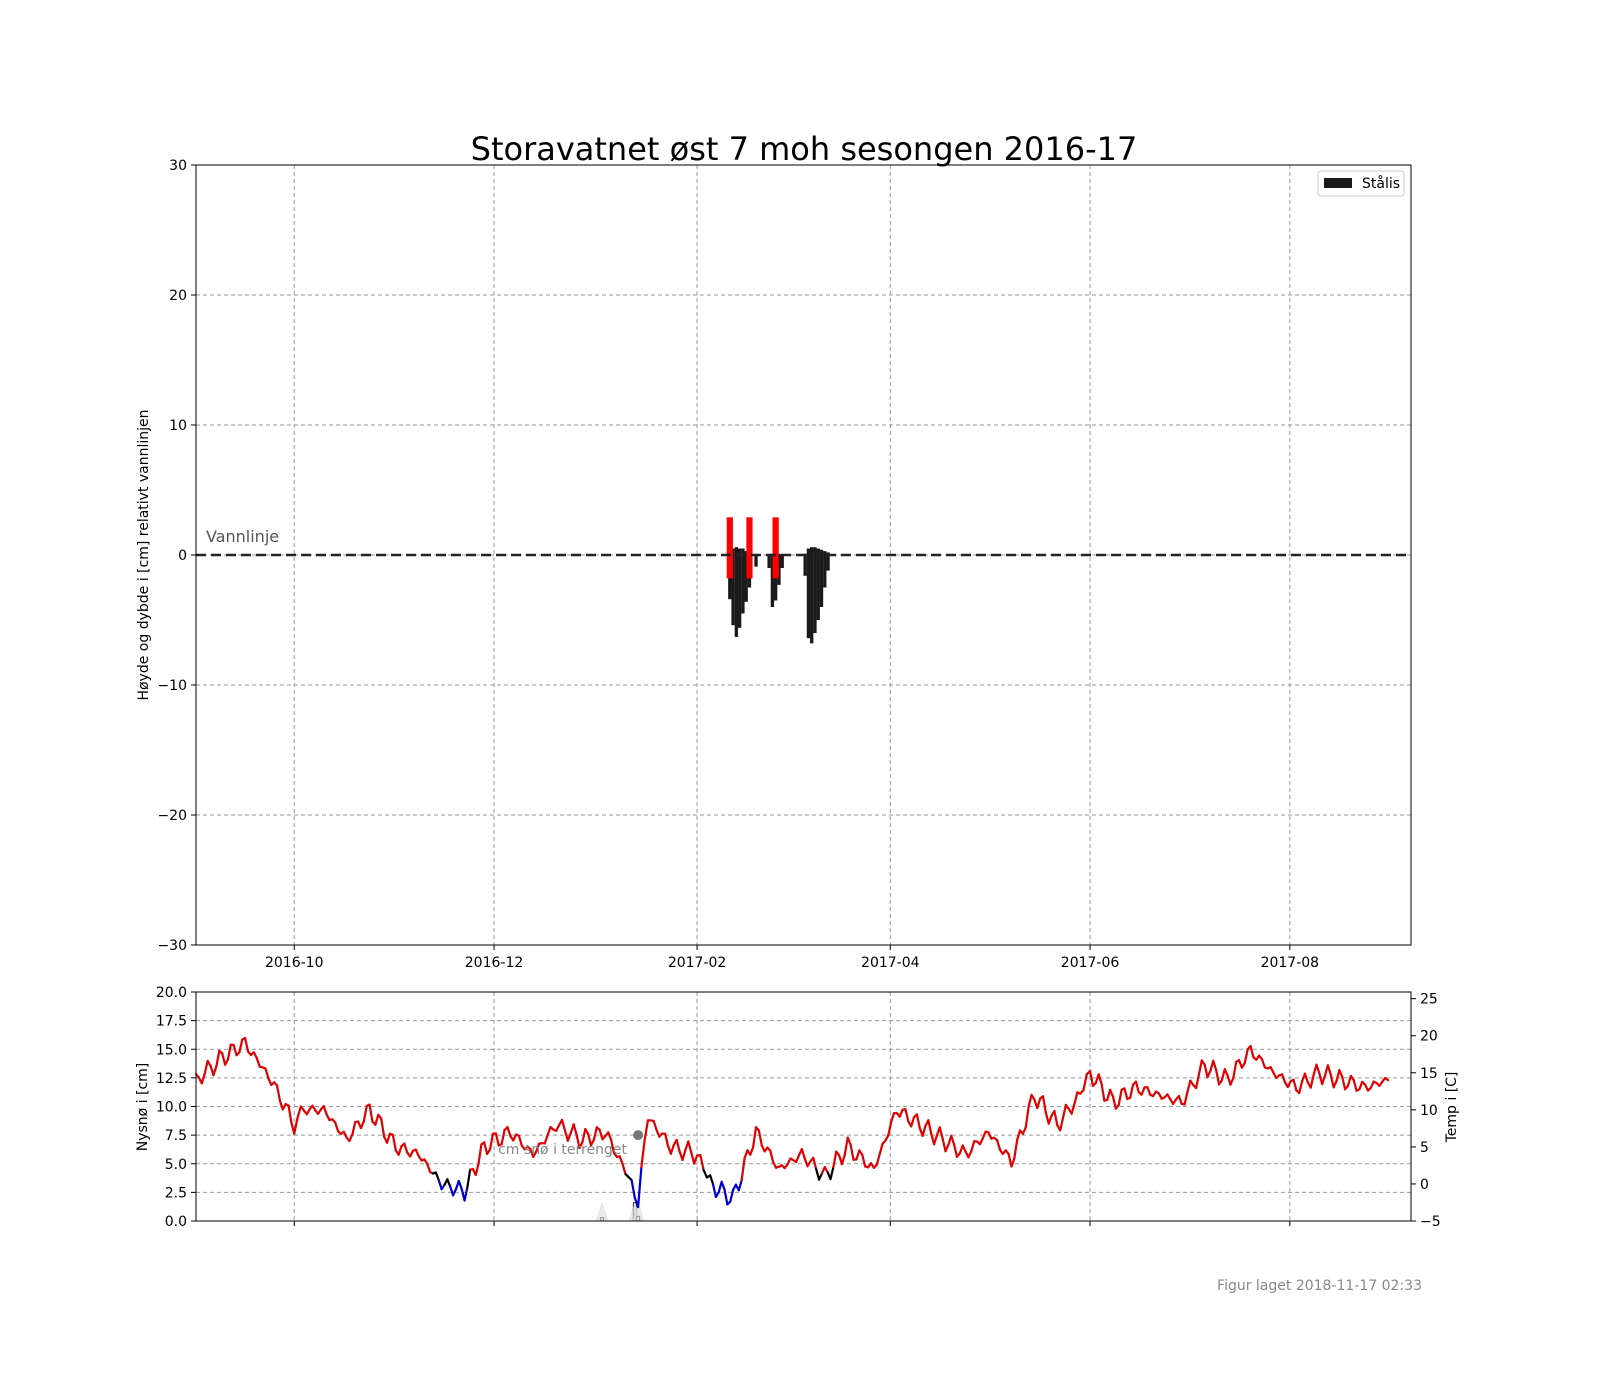 This screenshot has height=1400, width=1600. What do you see at coordinates (792, 1223) in the screenshot?
I see `bottom-x-ticks` at bounding box center [792, 1223].